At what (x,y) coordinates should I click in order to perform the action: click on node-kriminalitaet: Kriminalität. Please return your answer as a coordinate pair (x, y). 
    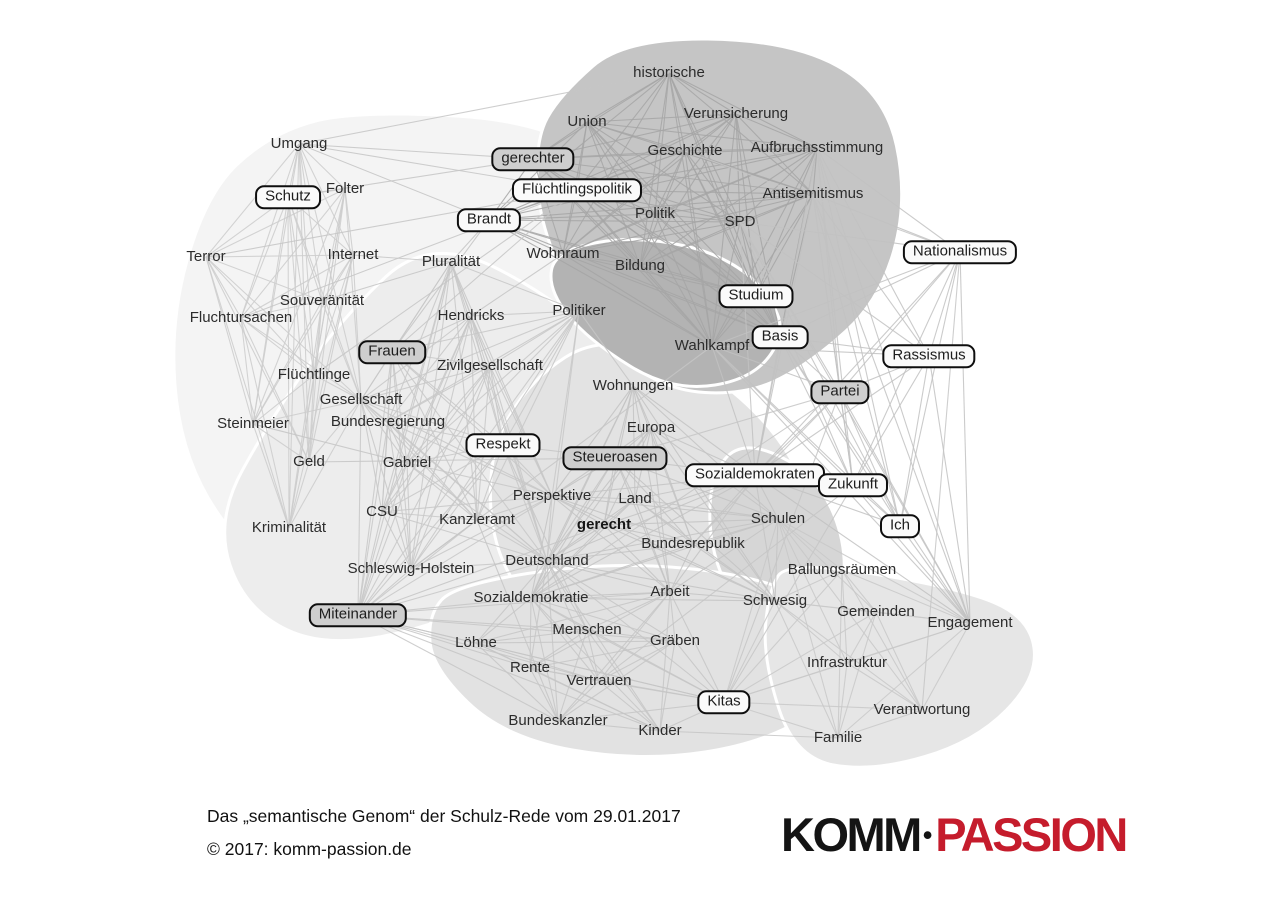
    Looking at the image, I should click on (289, 527).